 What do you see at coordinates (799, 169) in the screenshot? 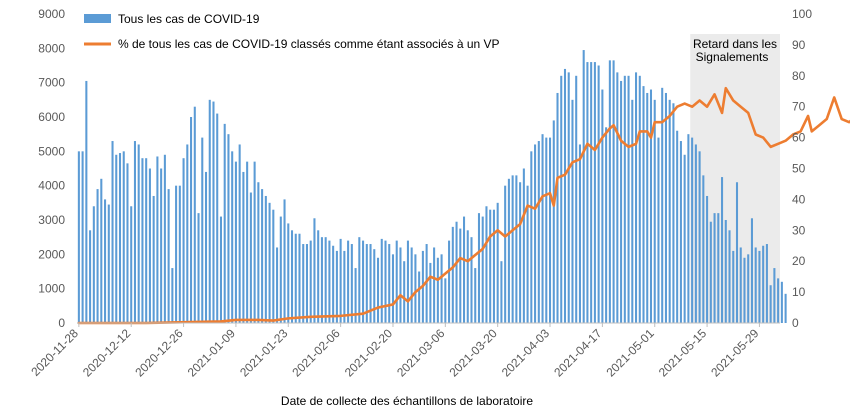
I see `y-right-tick-label: 50` at bounding box center [799, 169].